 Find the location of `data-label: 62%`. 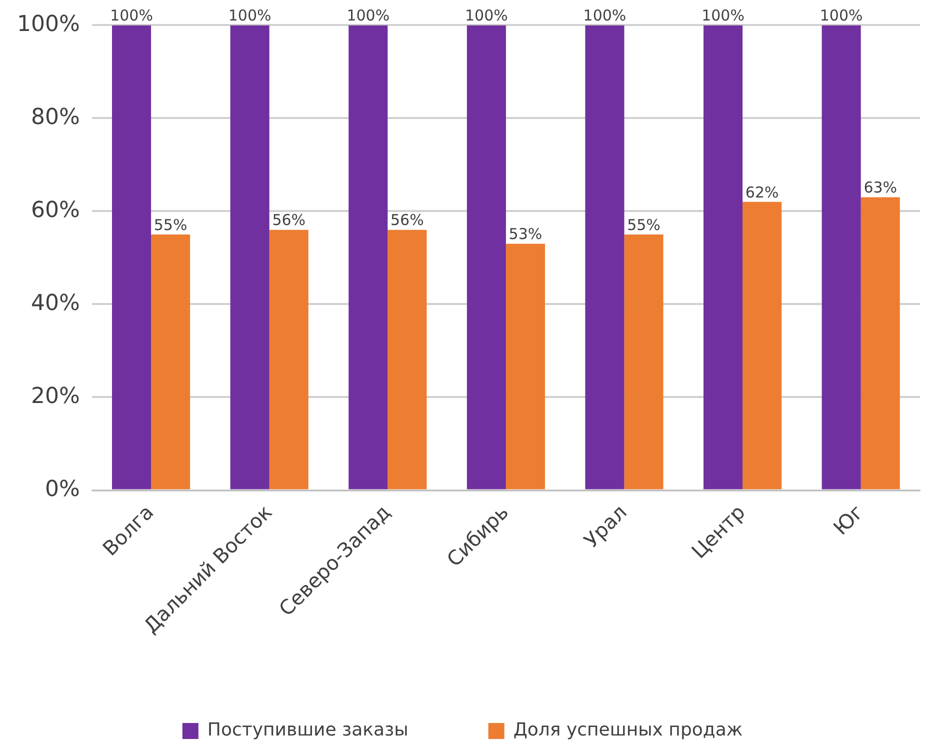

data-label: 62% is located at coordinates (762, 192).